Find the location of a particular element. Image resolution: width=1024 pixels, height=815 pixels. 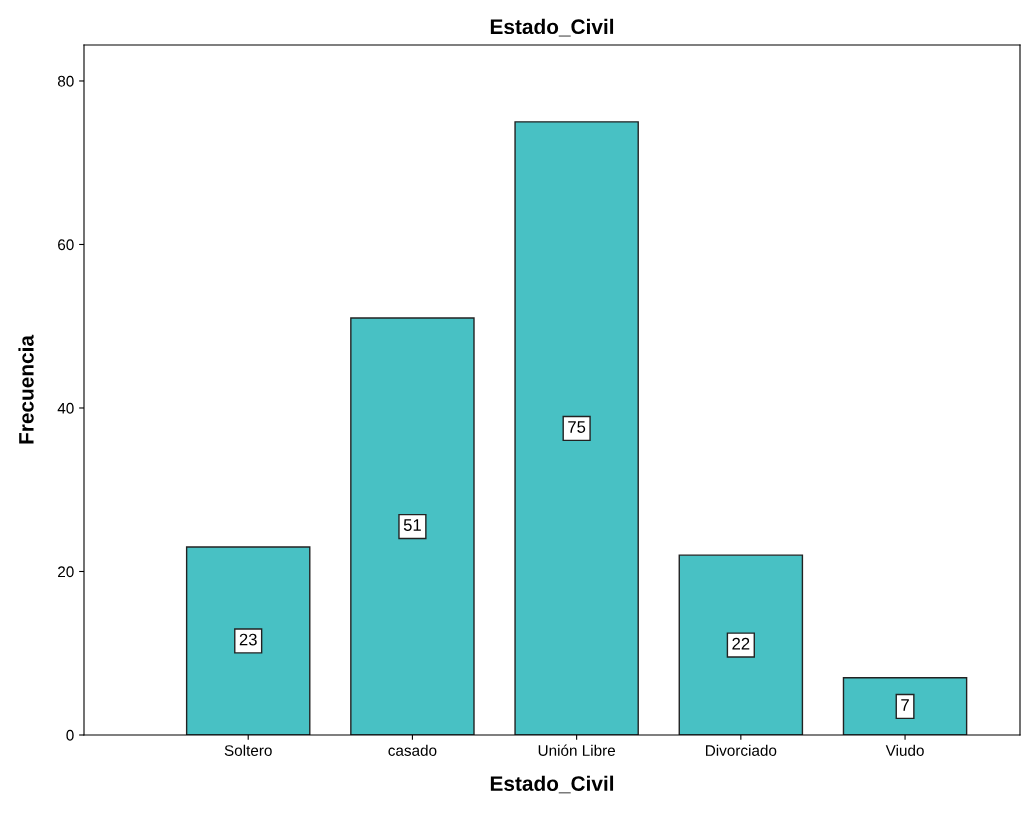

x-axis-title: Estado_Civil is located at coordinates (552, 784).